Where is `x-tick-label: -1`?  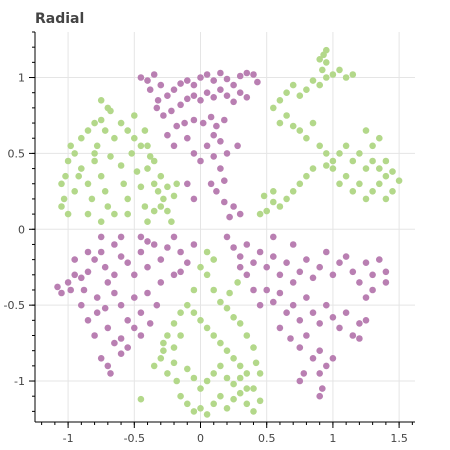
x-tick-label: -1 is located at coordinates (68, 438).